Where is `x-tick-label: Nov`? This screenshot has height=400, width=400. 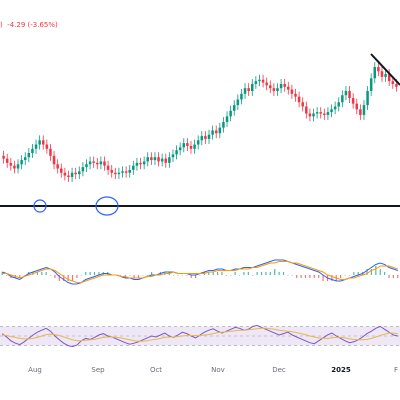
x-tick-label: Nov is located at coordinates (218, 370).